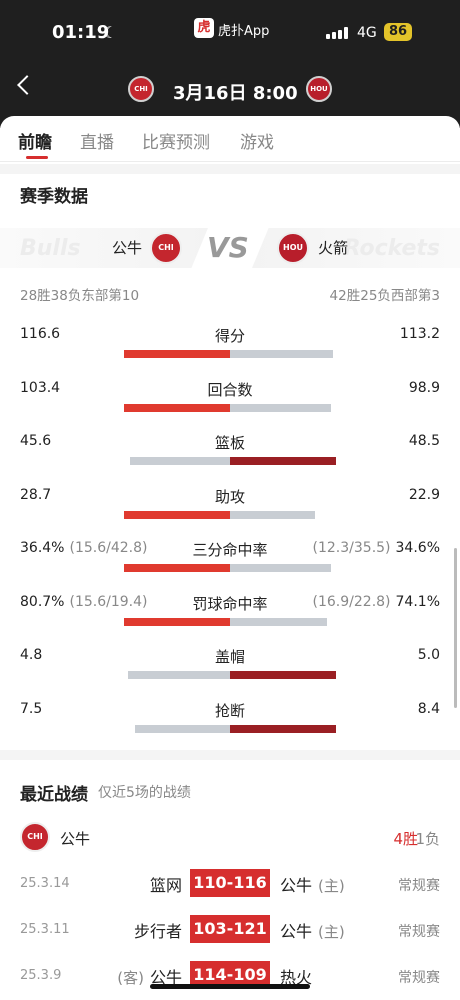 The width and height of the screenshot is (460, 1000). I want to click on app-logo-icon: 虎, so click(204, 28).